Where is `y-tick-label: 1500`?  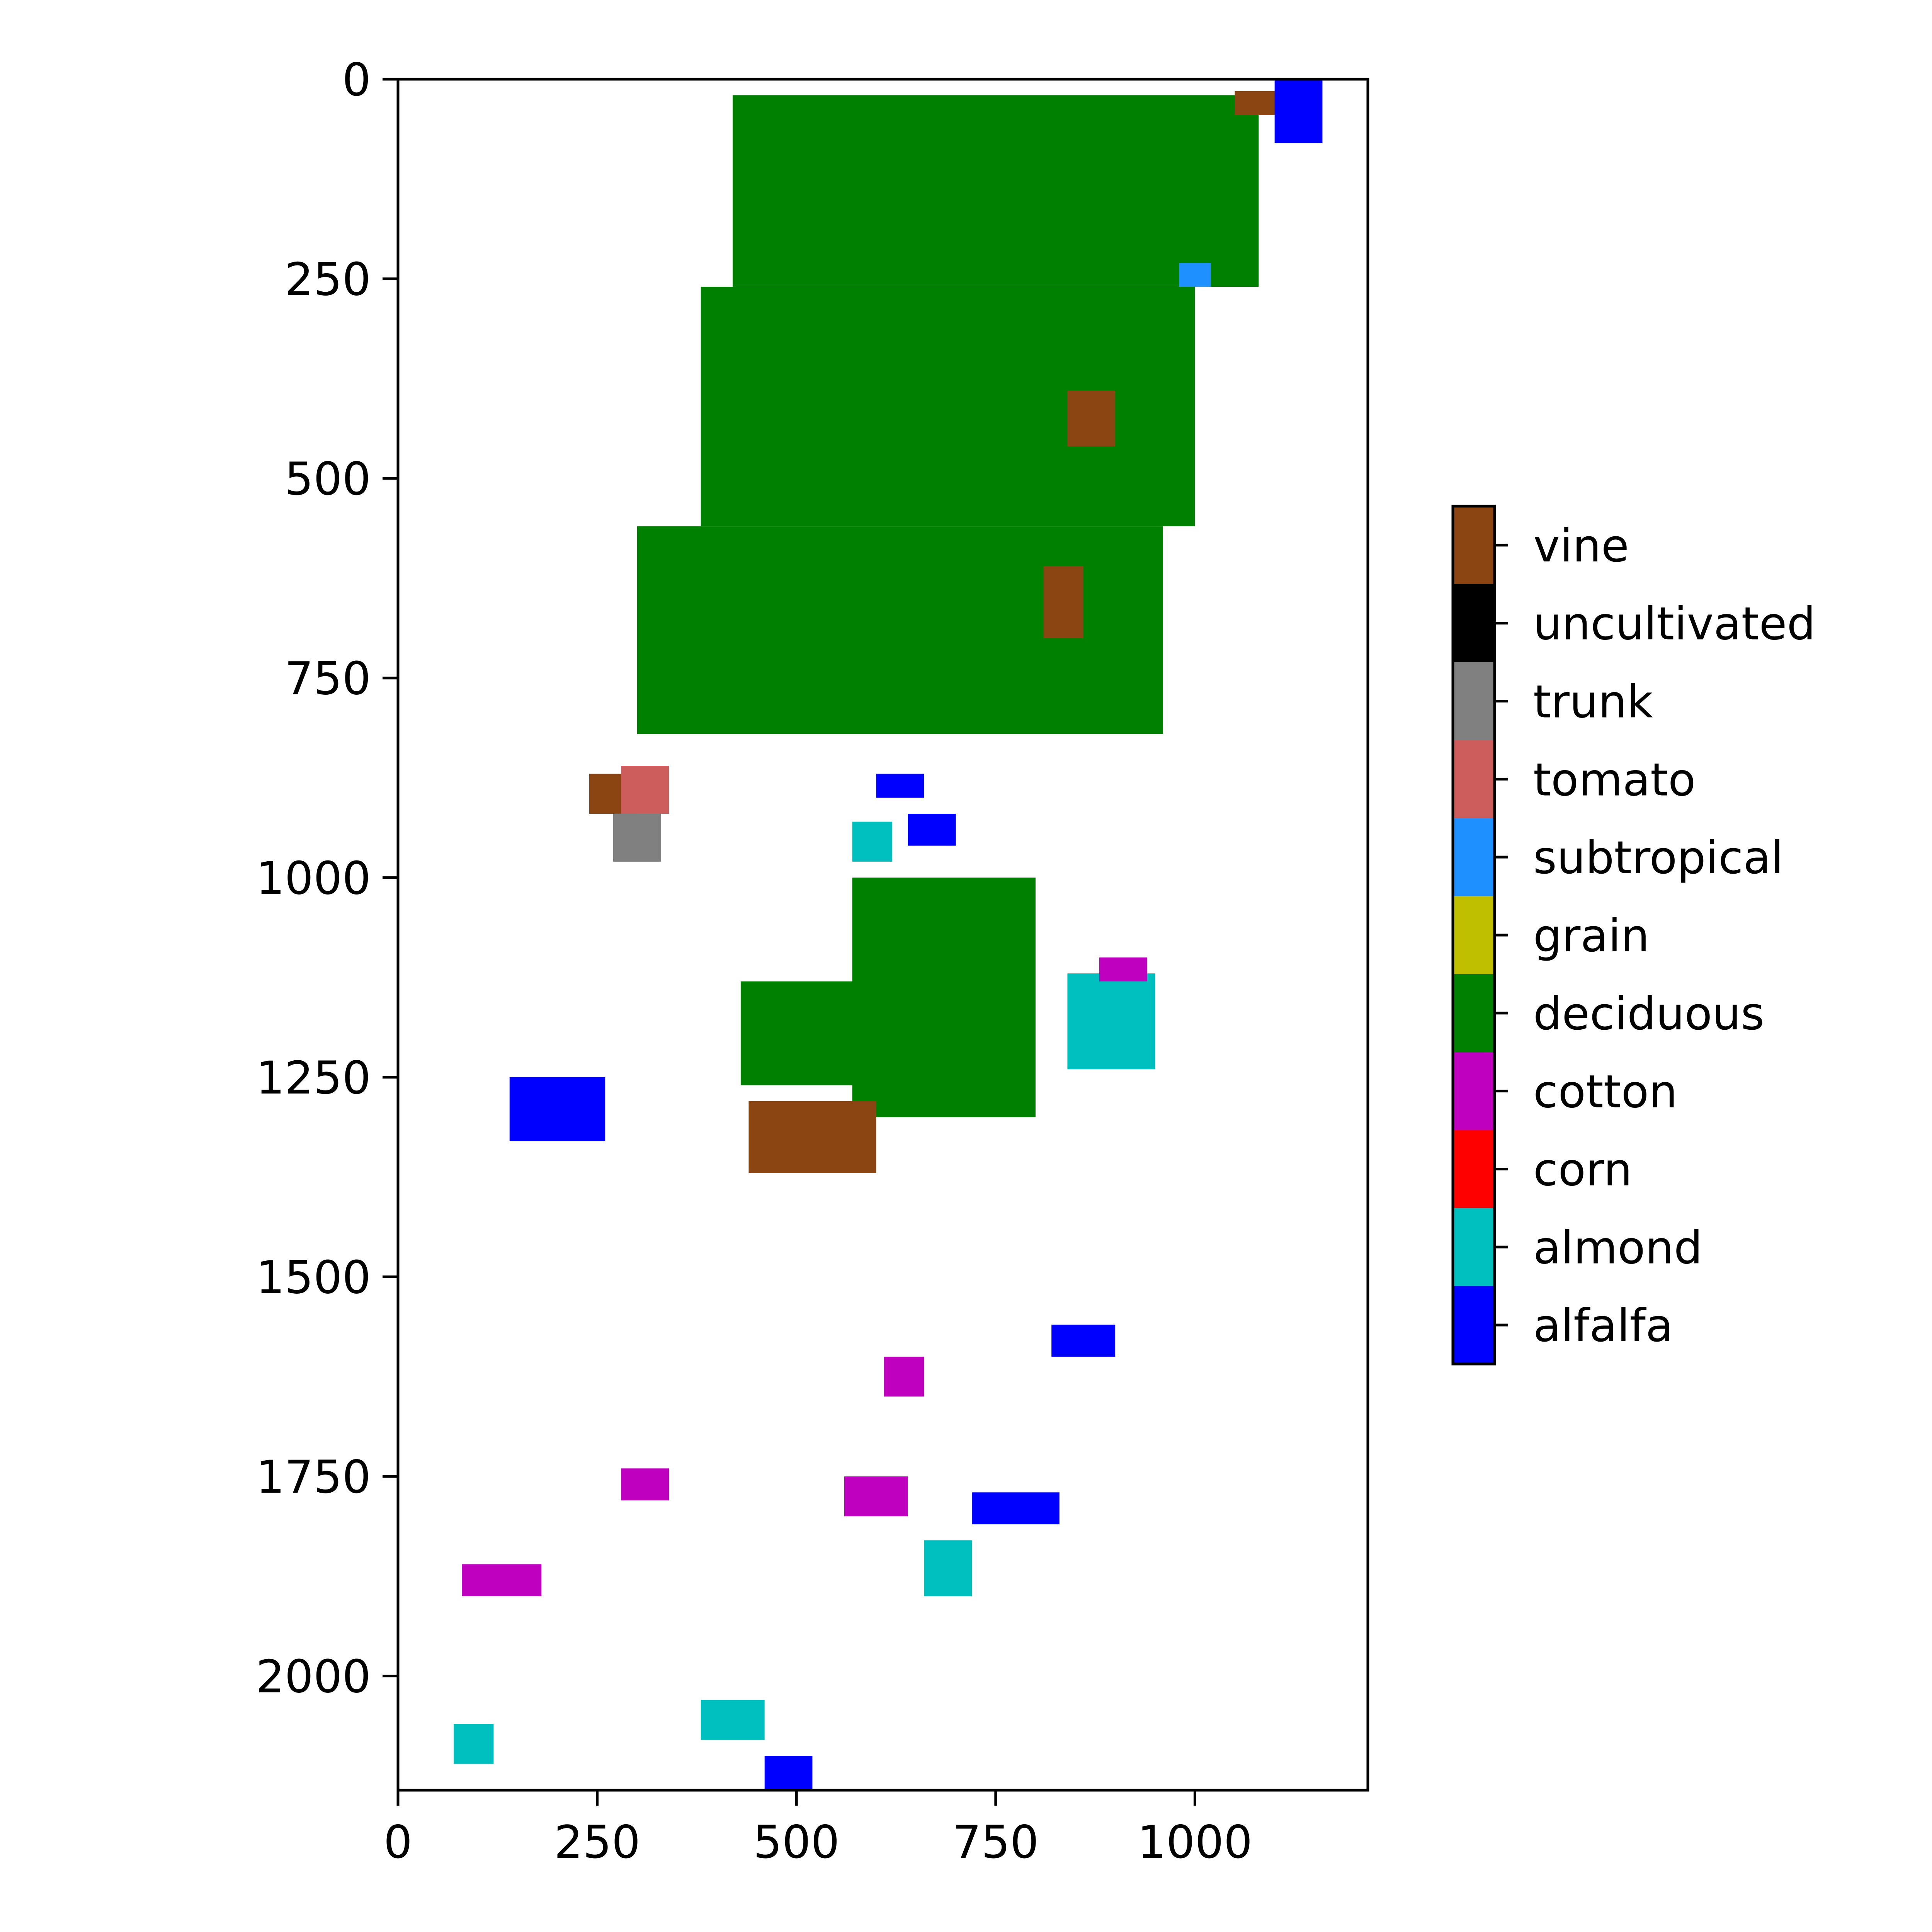 y-tick-label: 1500 is located at coordinates (314, 1277).